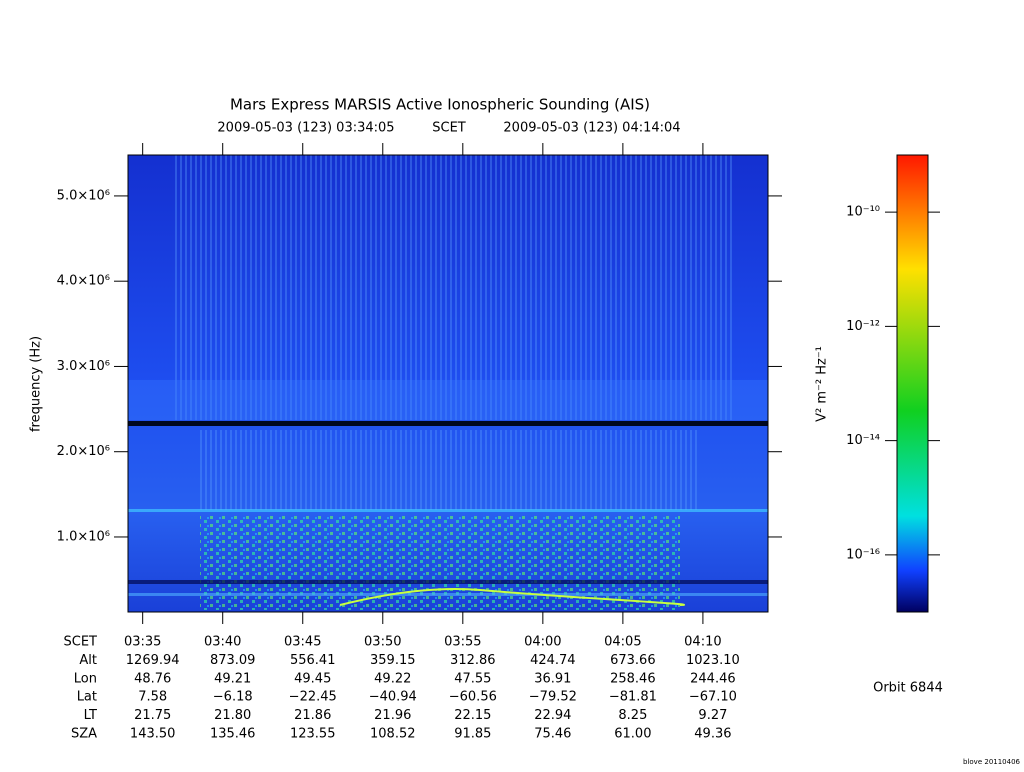 The height and width of the screenshot is (772, 1024). Describe the element at coordinates (152, 715) in the screenshot. I see `table-cell: 21.75` at that location.